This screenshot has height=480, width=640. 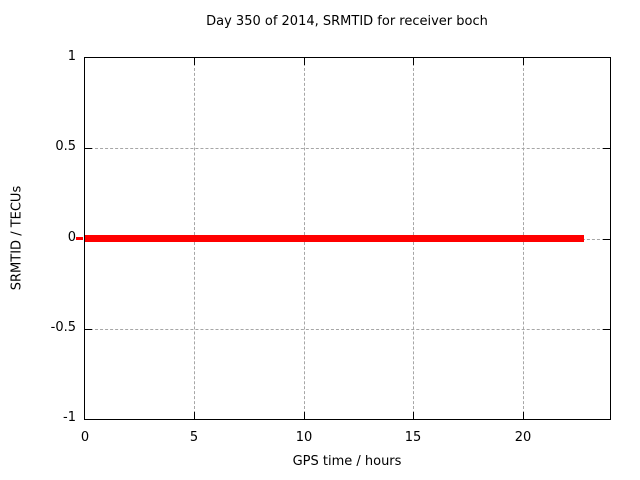 What do you see at coordinates (523, 437) in the screenshot?
I see `x-tick-label: 20` at bounding box center [523, 437].